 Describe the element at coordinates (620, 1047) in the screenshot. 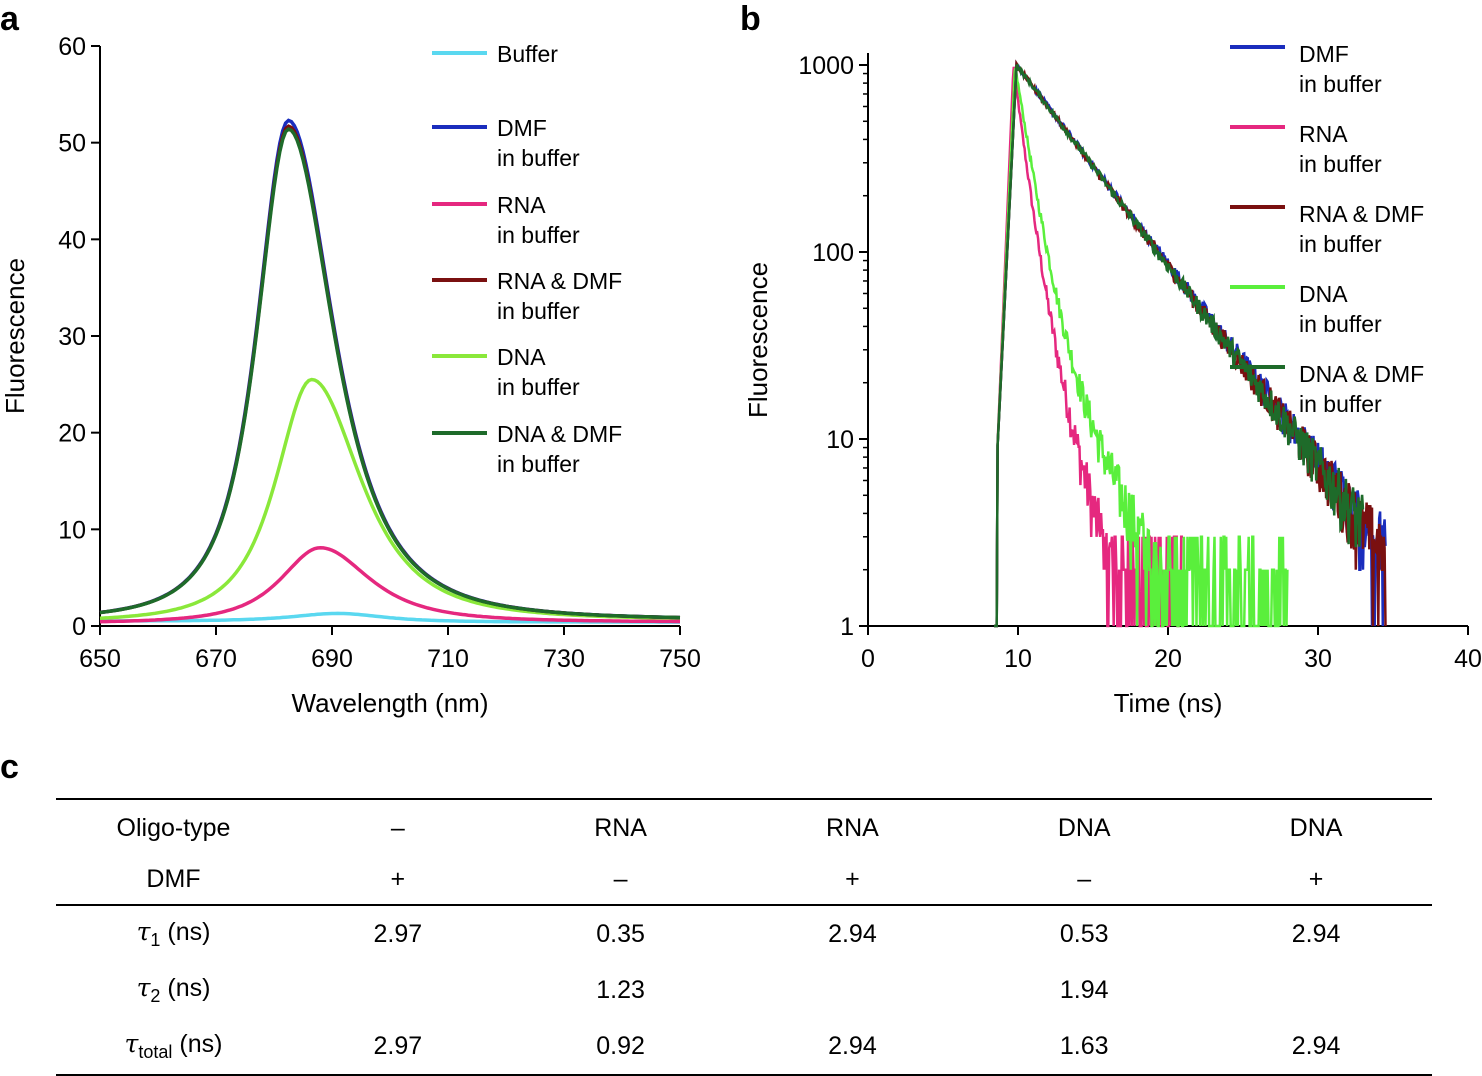

I see `tau-total-cell: 0.92` at that location.